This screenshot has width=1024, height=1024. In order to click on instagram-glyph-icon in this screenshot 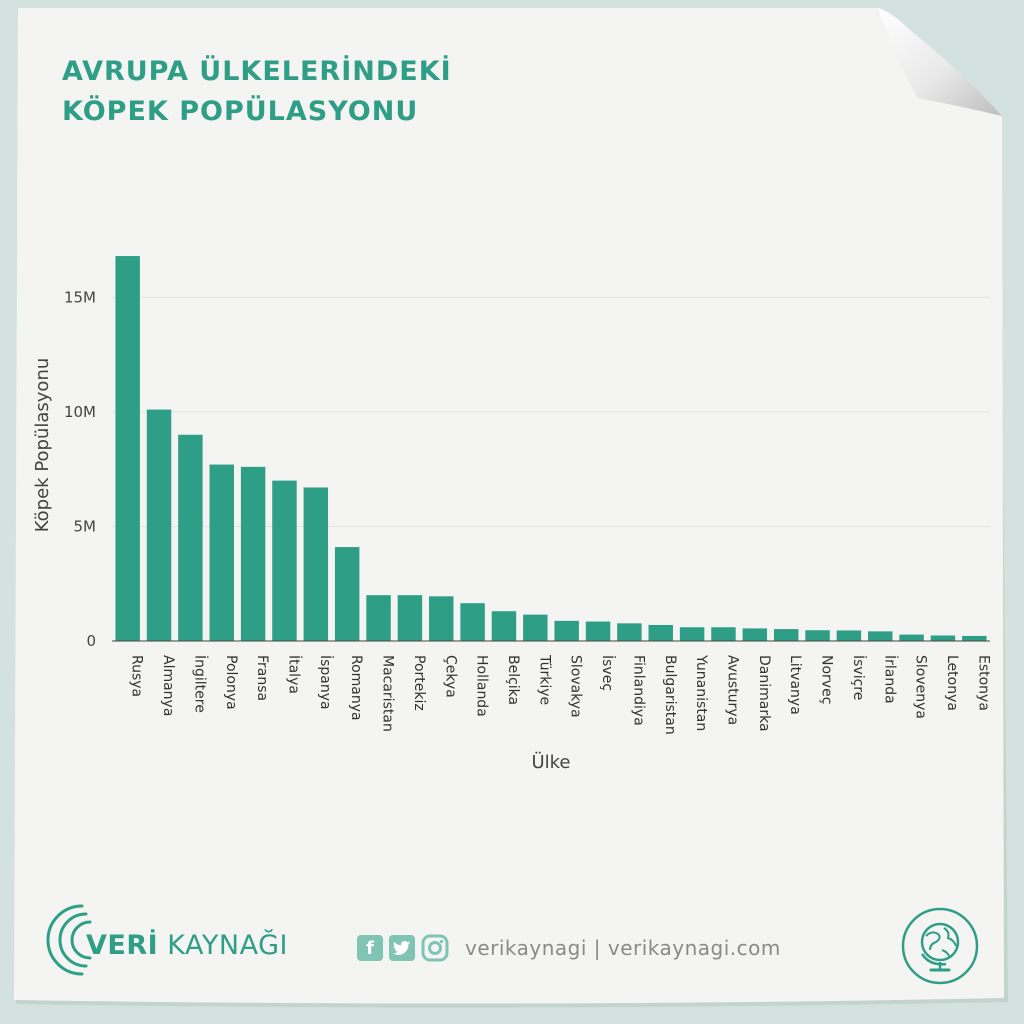, I will do `click(435, 948)`.